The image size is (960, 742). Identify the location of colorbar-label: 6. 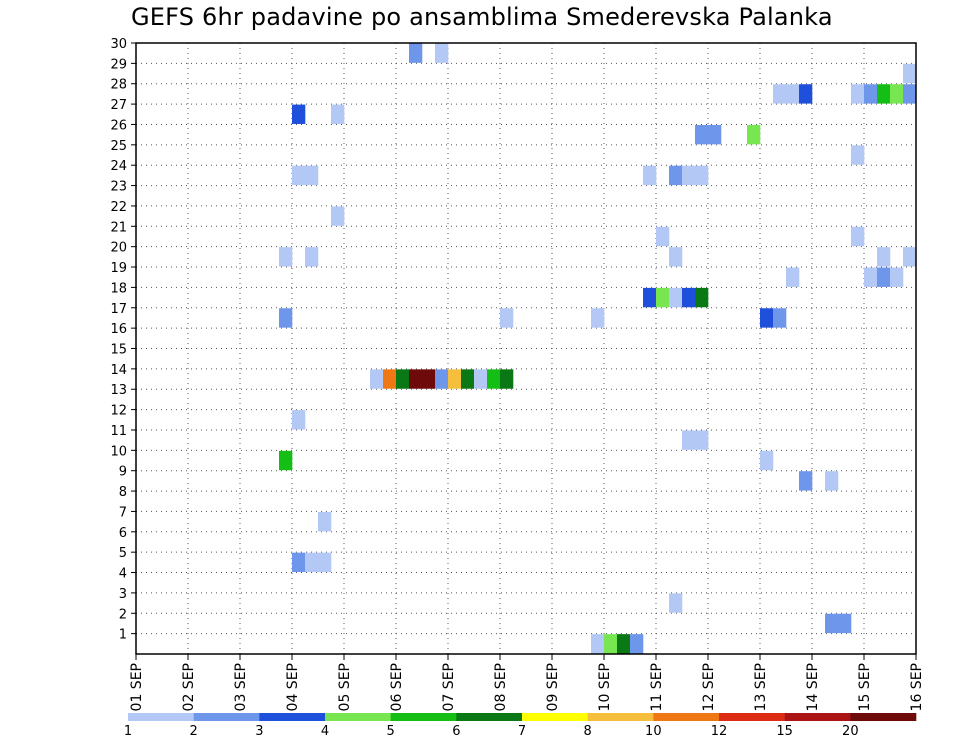
(456, 731).